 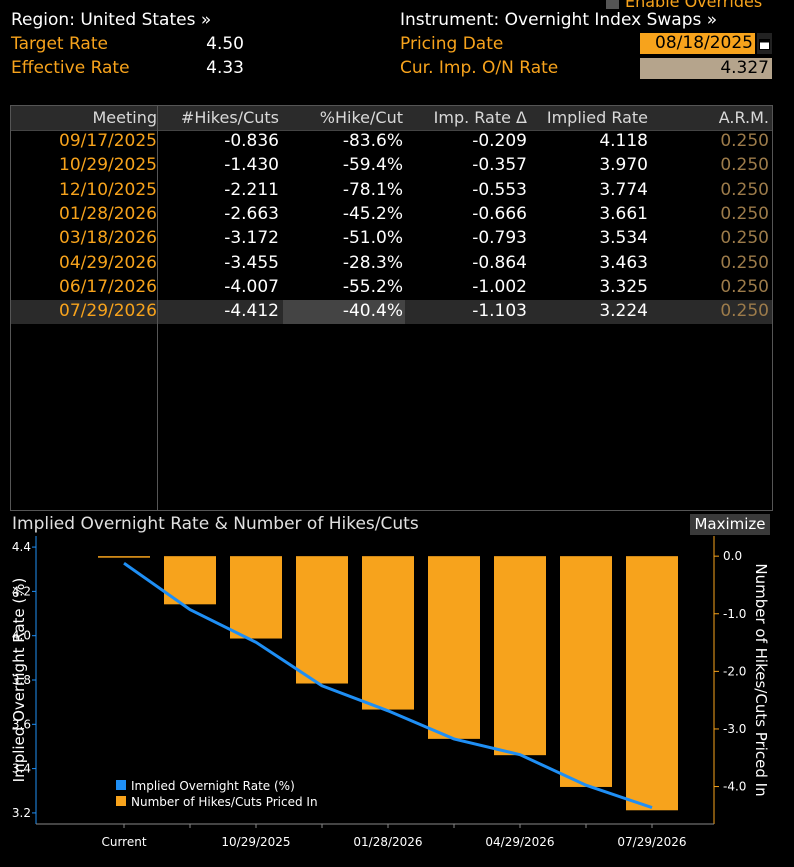 What do you see at coordinates (70, 68) in the screenshot?
I see `effective-rate-label: Effective Rate` at bounding box center [70, 68].